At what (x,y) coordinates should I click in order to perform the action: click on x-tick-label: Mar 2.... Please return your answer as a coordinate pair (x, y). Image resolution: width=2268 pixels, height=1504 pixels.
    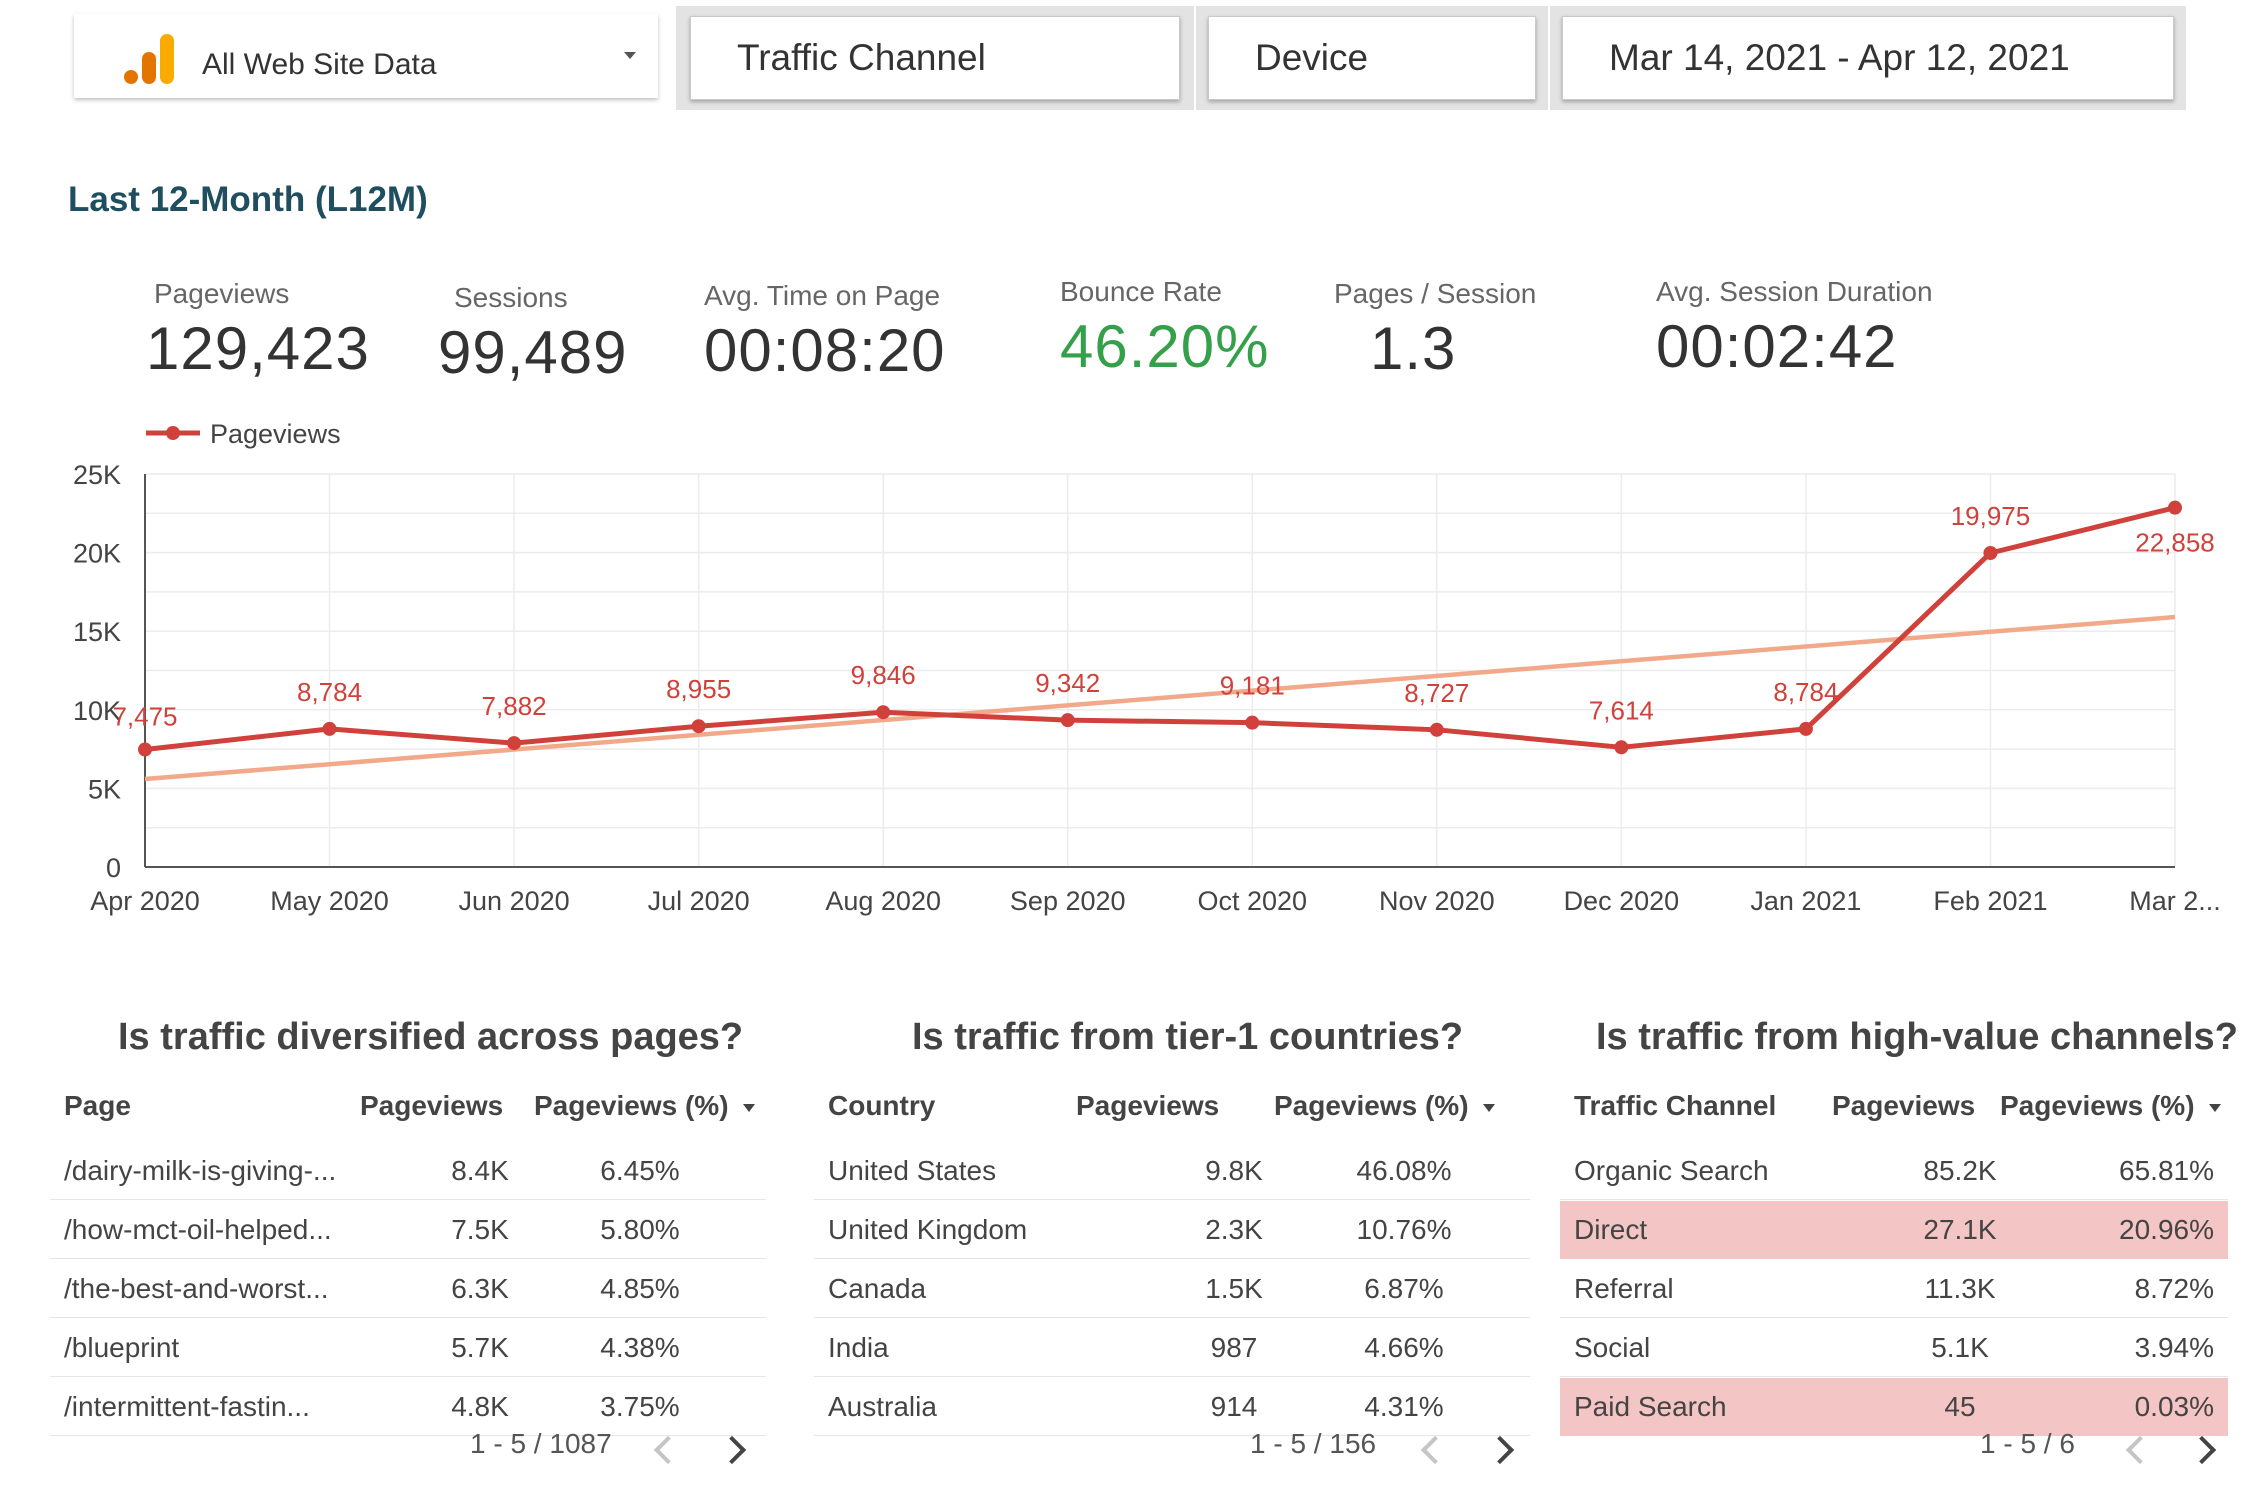
    Looking at the image, I should click on (2175, 901).